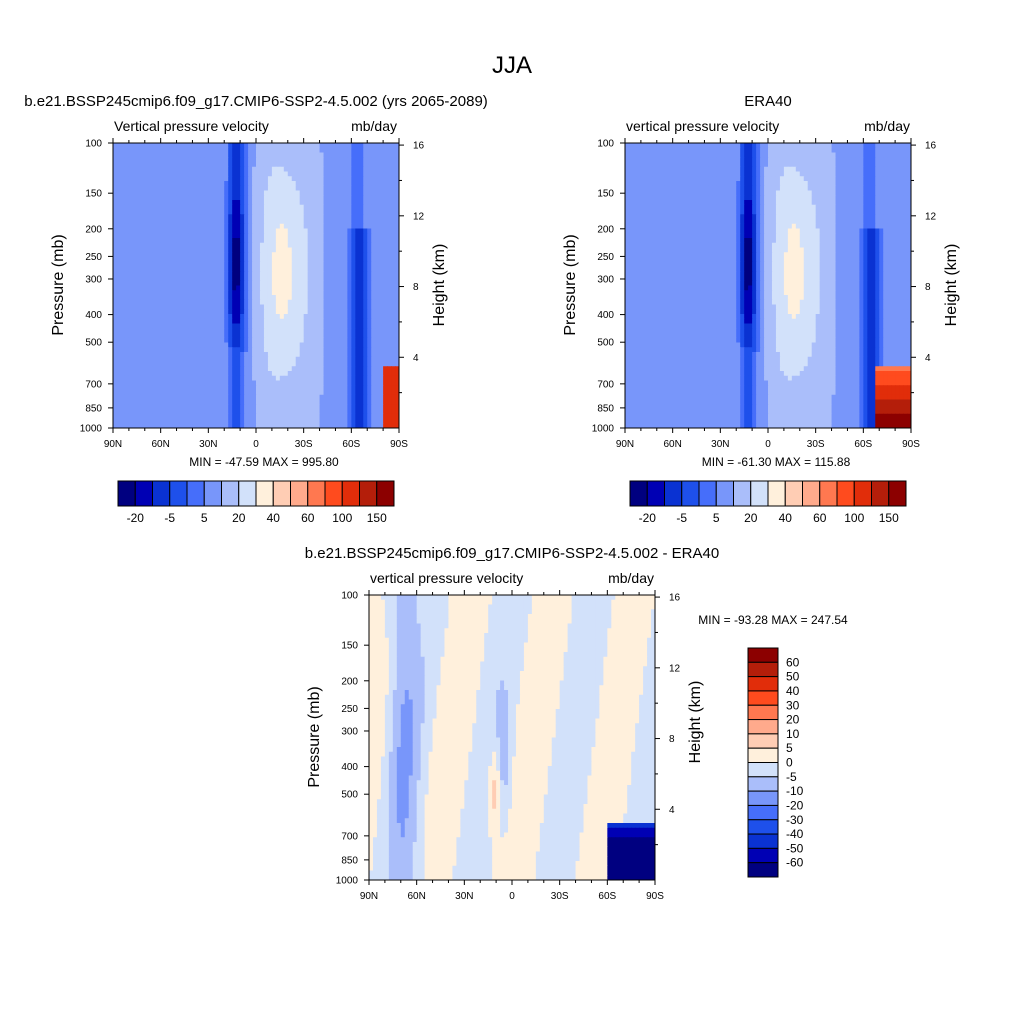 The height and width of the screenshot is (1024, 1024). What do you see at coordinates (308, 518) in the screenshot?
I see `colorbar-label: 60` at bounding box center [308, 518].